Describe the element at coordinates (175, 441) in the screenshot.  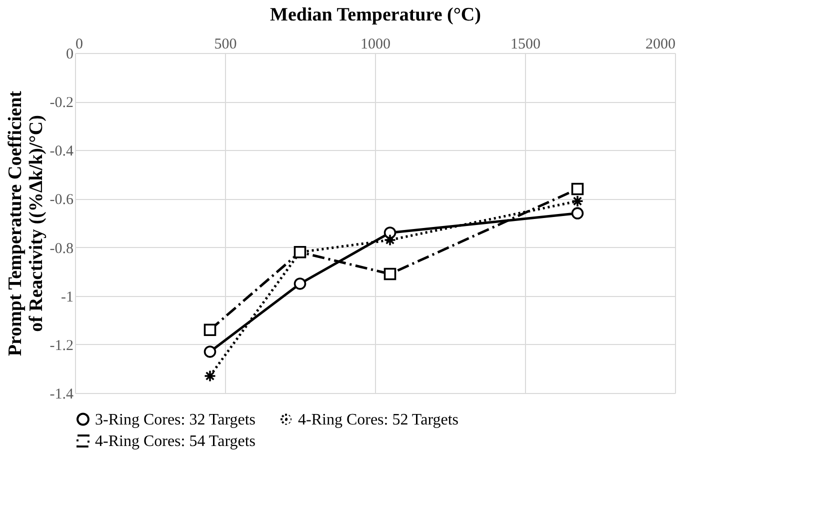
I see `legend-label: 4-Ring Cores: 54 Targets` at that location.